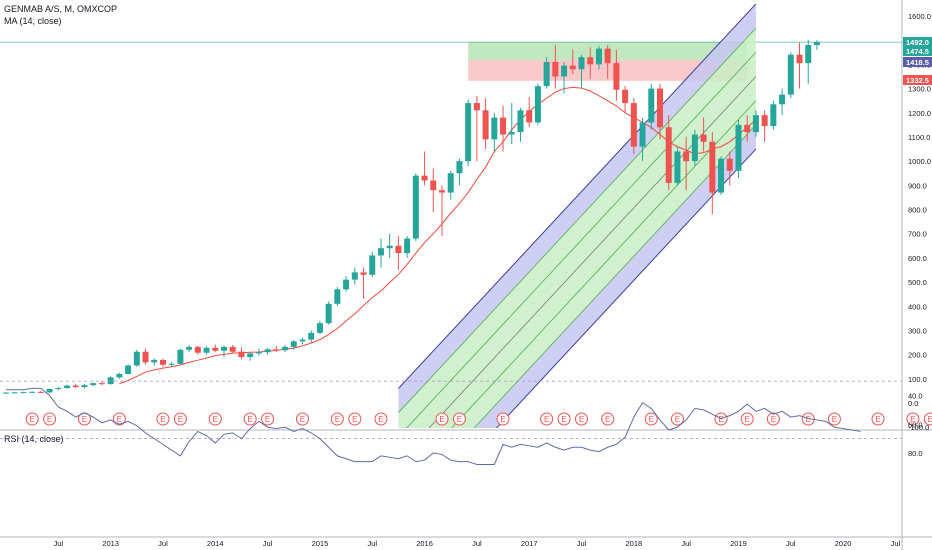 The image size is (932, 550). I want to click on earnings-marker-27: E, so click(878, 419).